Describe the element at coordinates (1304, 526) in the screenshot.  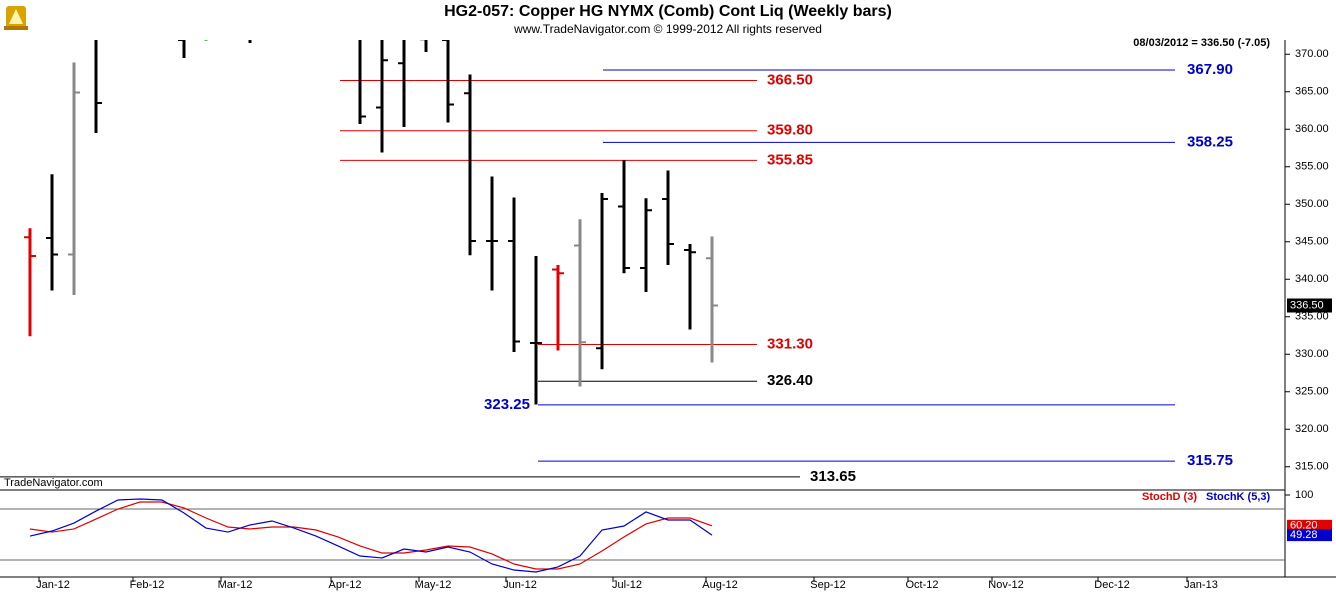
I see `stoch-last-label: 60.20` at that location.